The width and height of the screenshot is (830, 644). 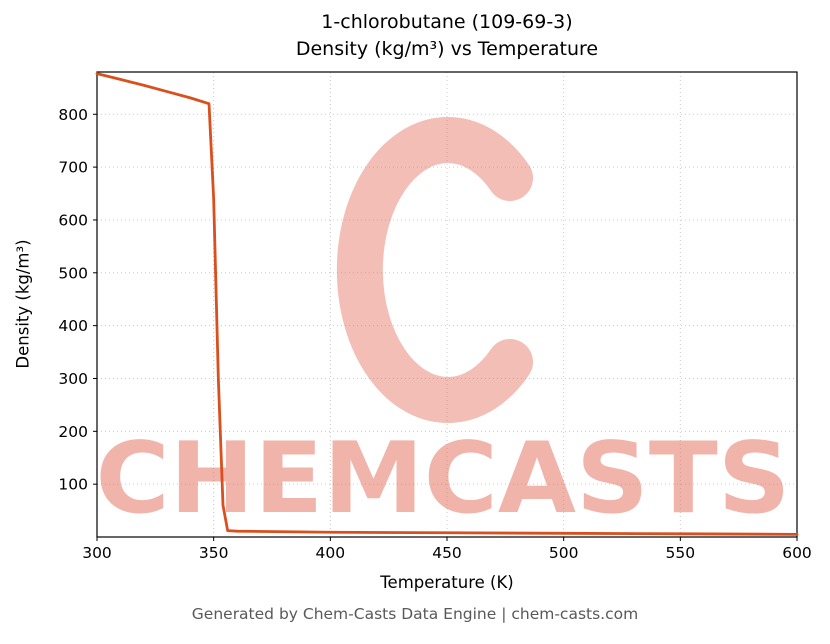 What do you see at coordinates (97, 553) in the screenshot?
I see `x-tick-label: 300` at bounding box center [97, 553].